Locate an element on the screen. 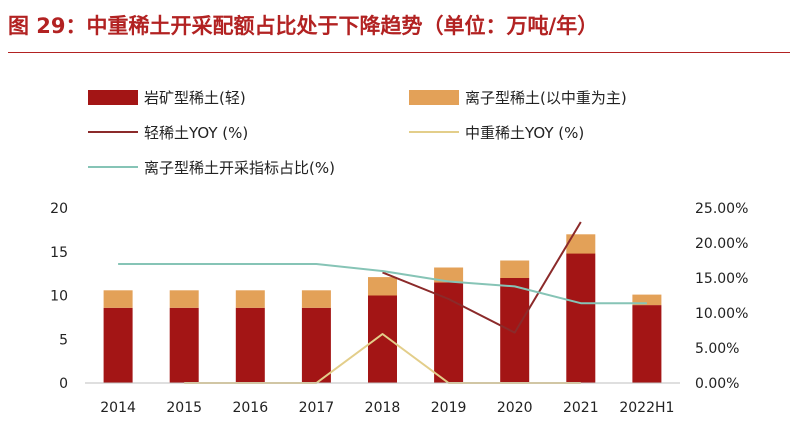 This screenshot has width=798, height=429. chart-title: 图 29：中重稀土开采配额占比处于下降趋势（单位：万吨/年） is located at coordinates (303, 26).